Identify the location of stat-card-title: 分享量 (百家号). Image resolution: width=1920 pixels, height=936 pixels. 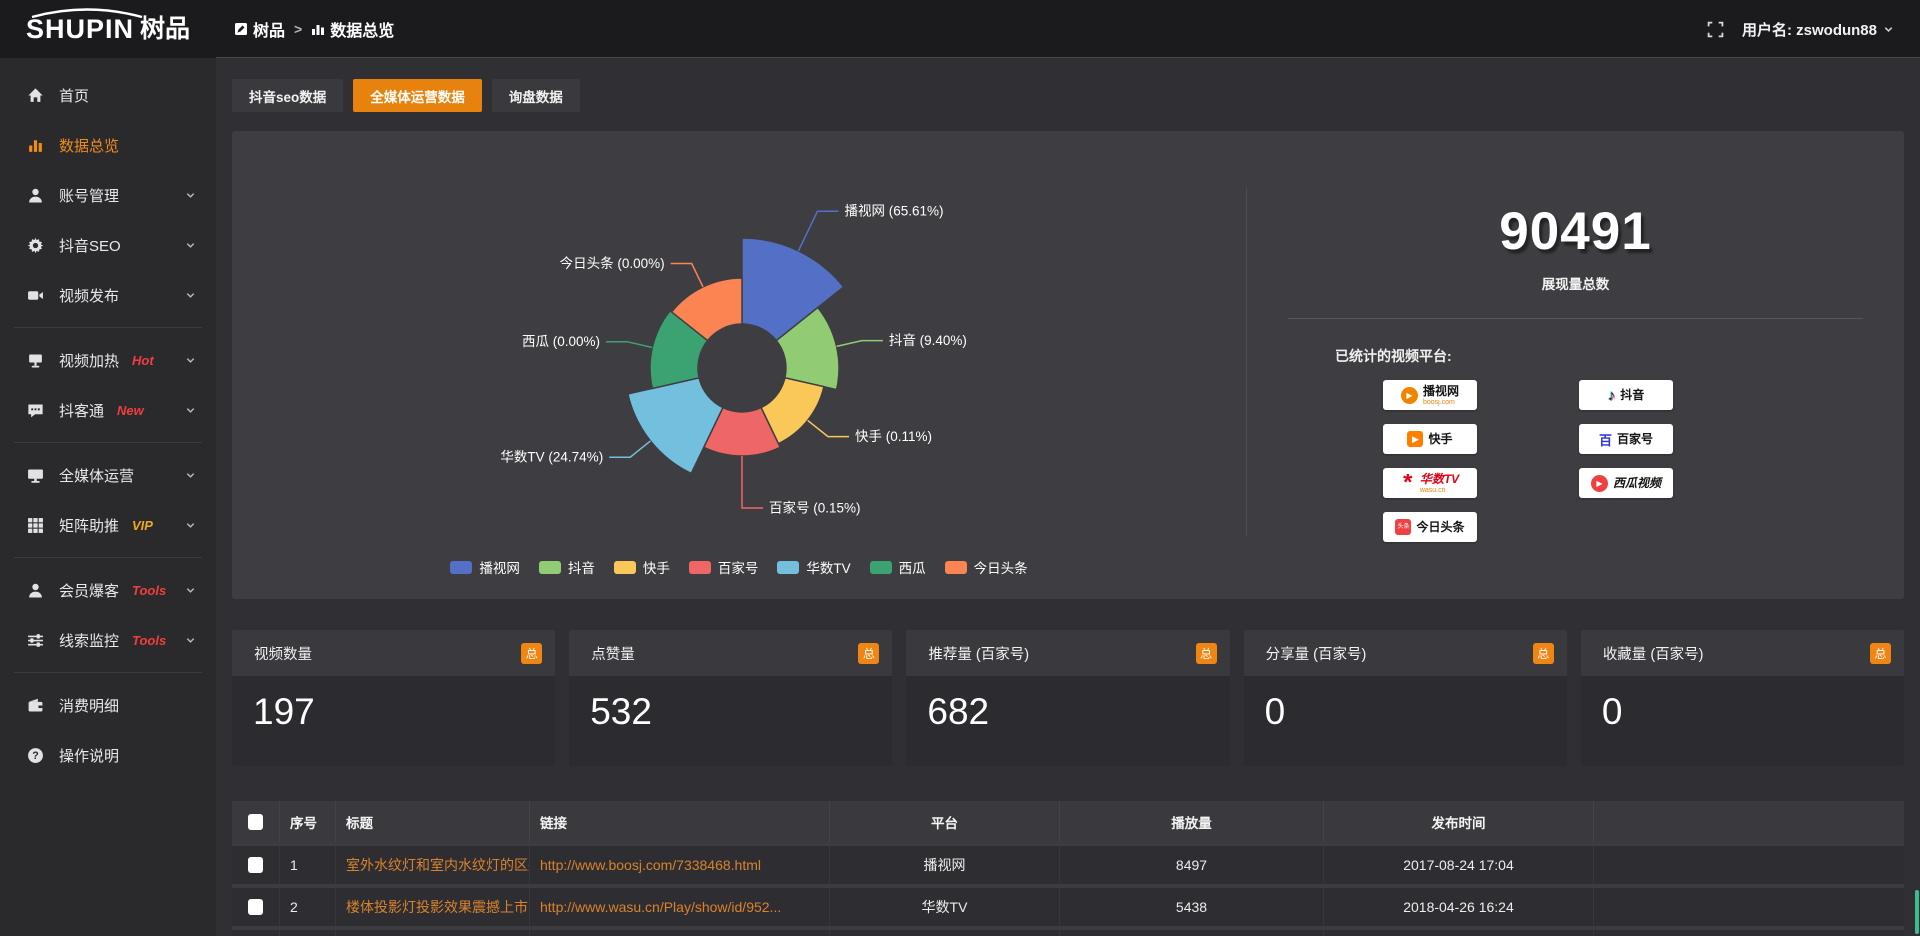
(1316, 654).